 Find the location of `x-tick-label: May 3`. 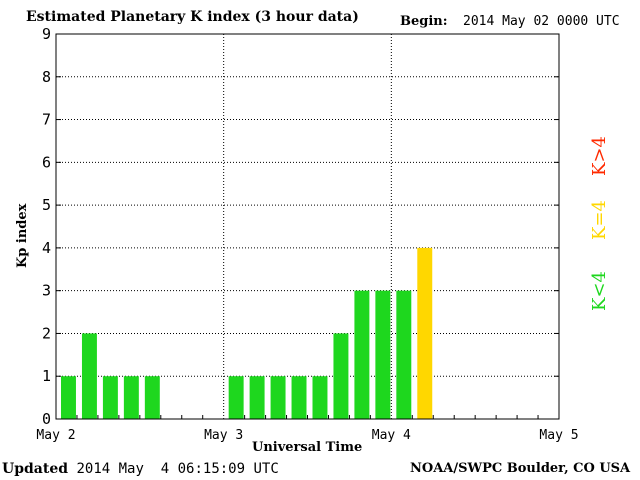

x-tick-label: May 3 is located at coordinates (223, 435).